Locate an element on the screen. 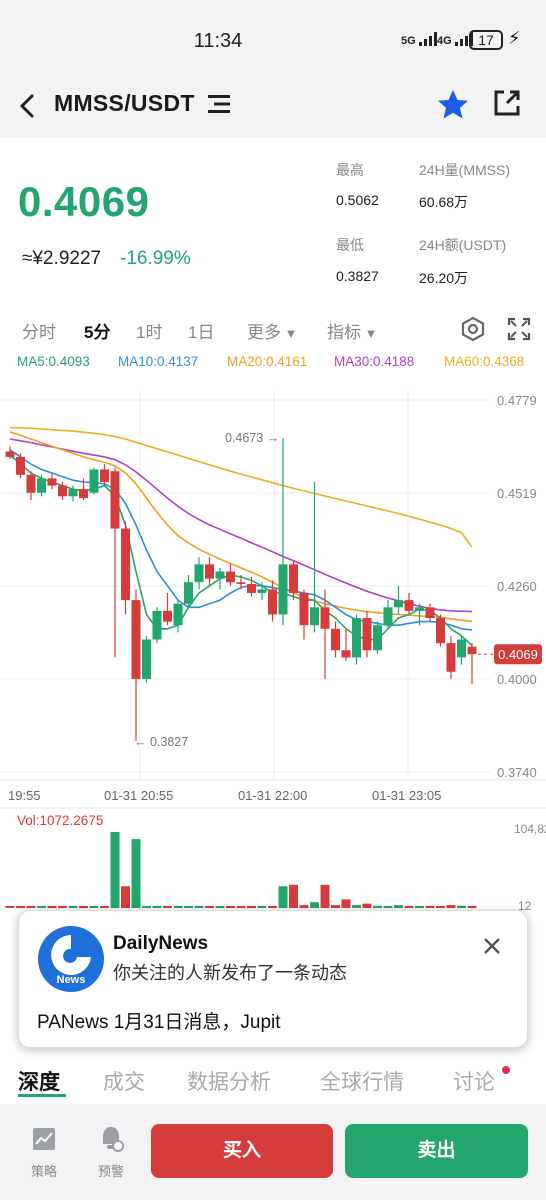 The width and height of the screenshot is (546, 1200). notification-message: PANews 1月31日消息，Jupit is located at coordinates (159, 1022).